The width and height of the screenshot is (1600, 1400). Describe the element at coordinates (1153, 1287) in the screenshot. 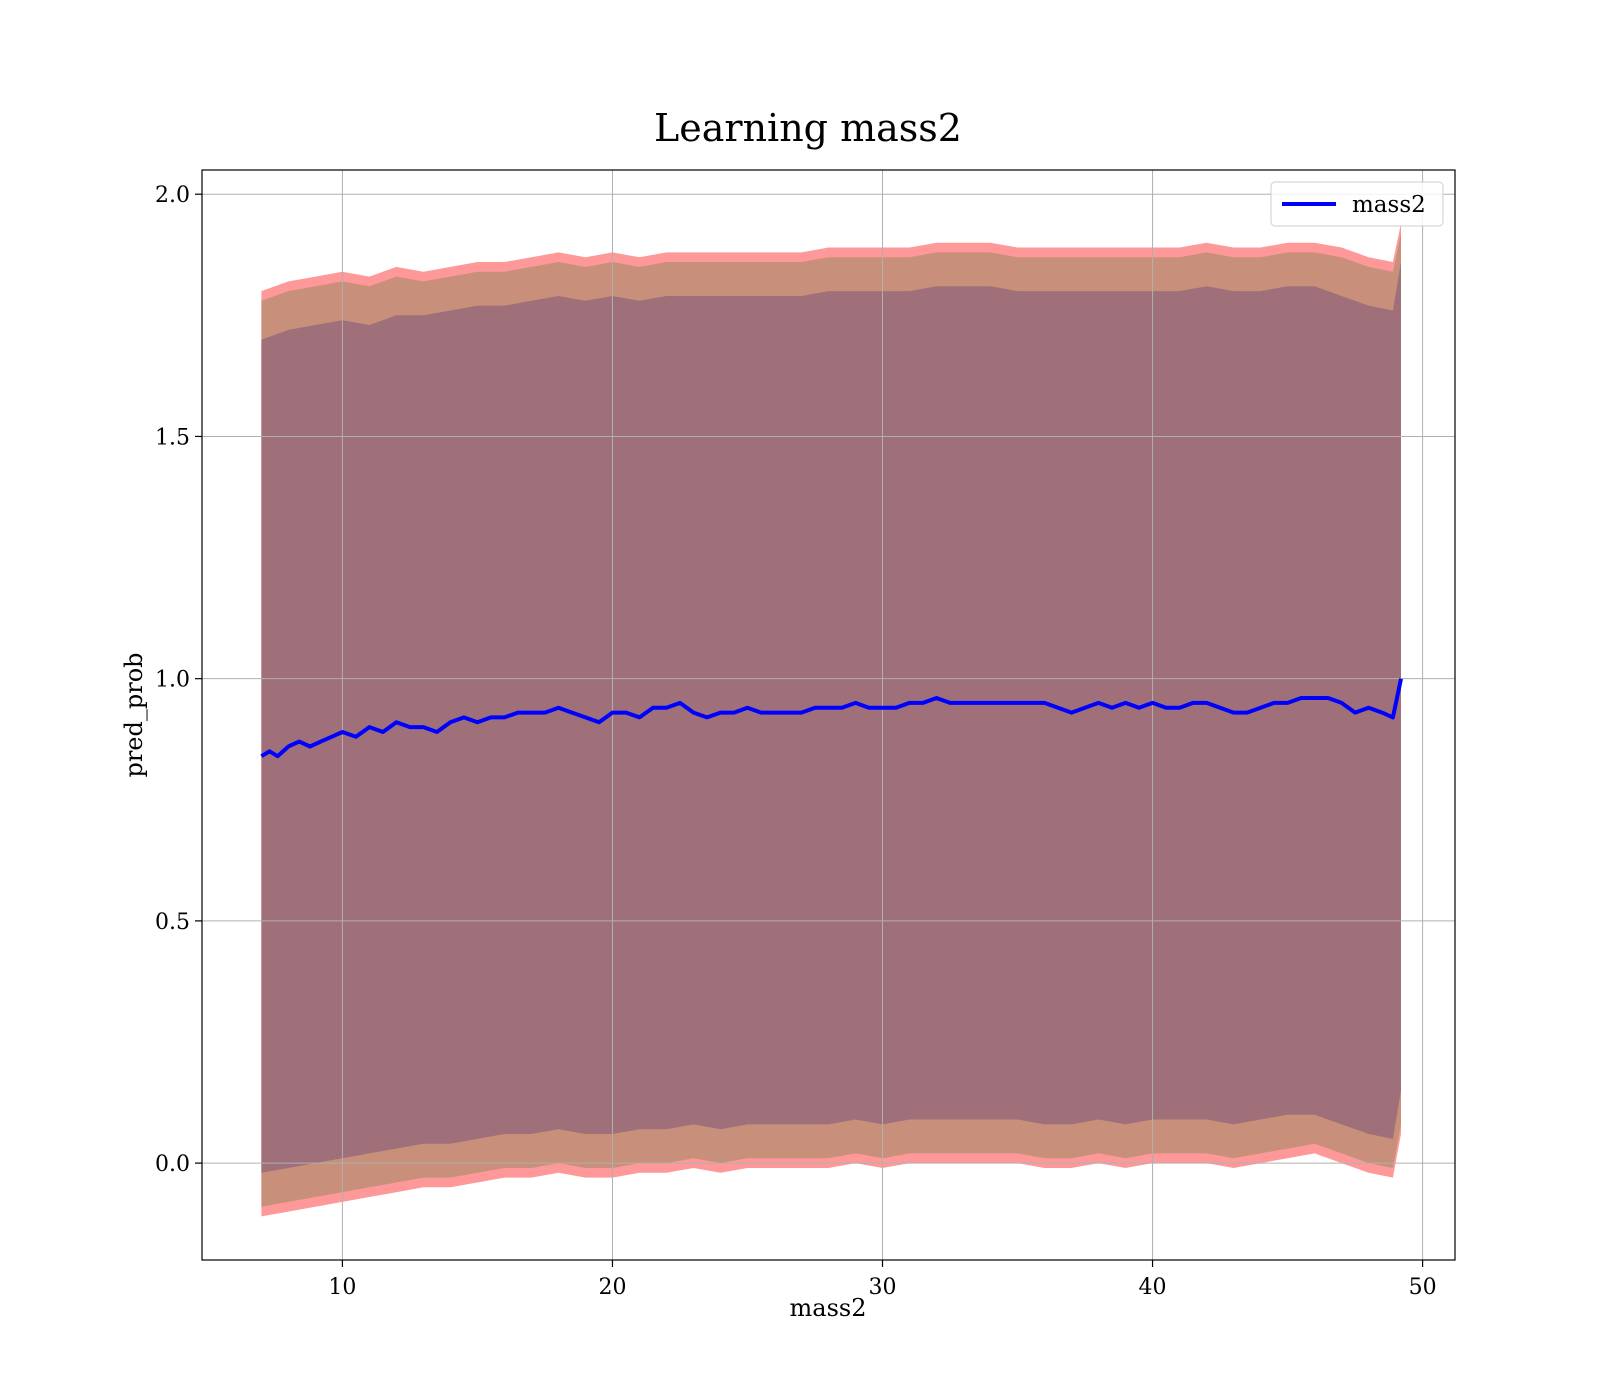

I see `x-tick-label: 40` at that location.